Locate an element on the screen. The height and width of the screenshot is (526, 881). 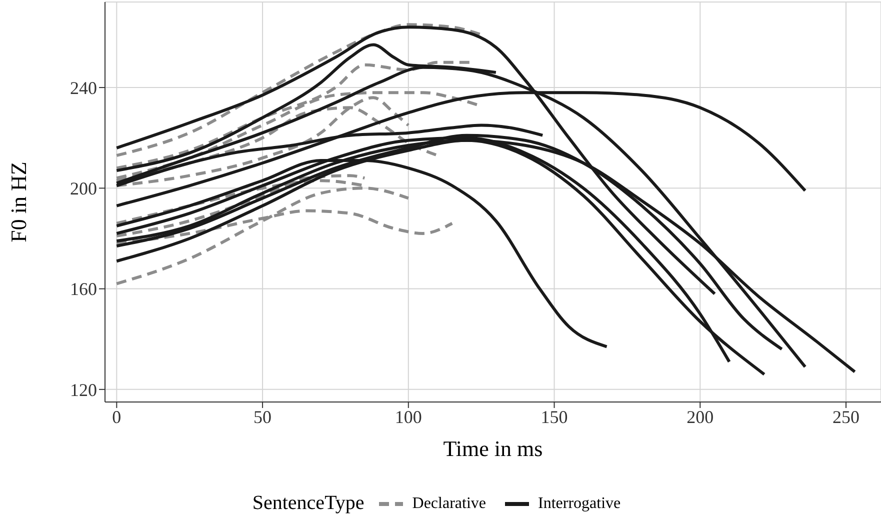
x-tick-label: 250 is located at coordinates (846, 416).